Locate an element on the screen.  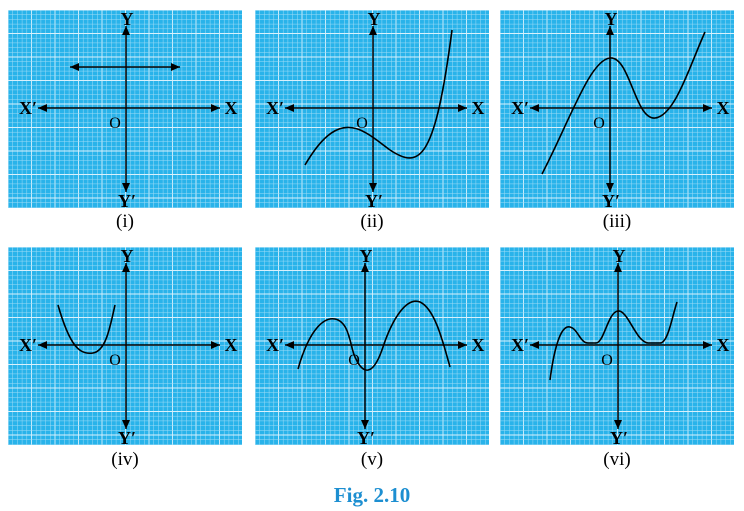
panel-v: X X′ Y Y′ O is located at coordinates (372, 346).